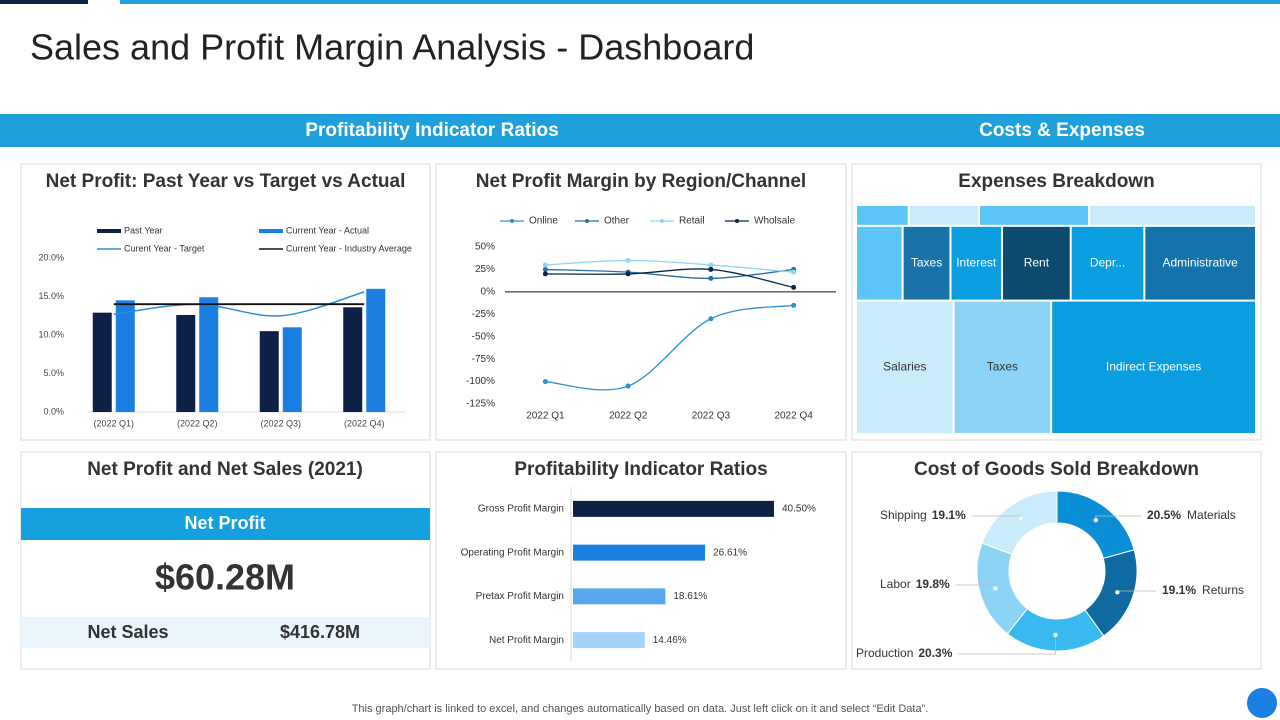  I want to click on y-tick-label: -100%, so click(480, 381).